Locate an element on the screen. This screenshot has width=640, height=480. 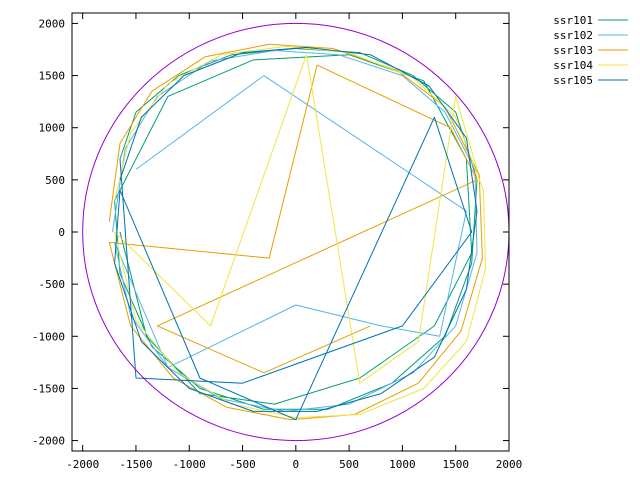
y-tick-label: -2000 is located at coordinates (48, 441).